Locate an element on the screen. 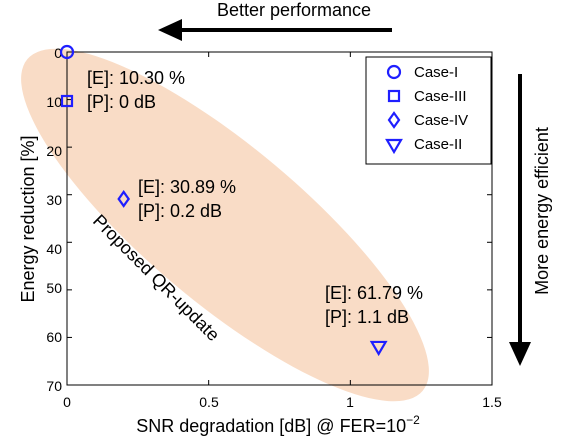 The height and width of the screenshot is (442, 564). y-axis-label: Energy reduction [%] is located at coordinates (28, 218).